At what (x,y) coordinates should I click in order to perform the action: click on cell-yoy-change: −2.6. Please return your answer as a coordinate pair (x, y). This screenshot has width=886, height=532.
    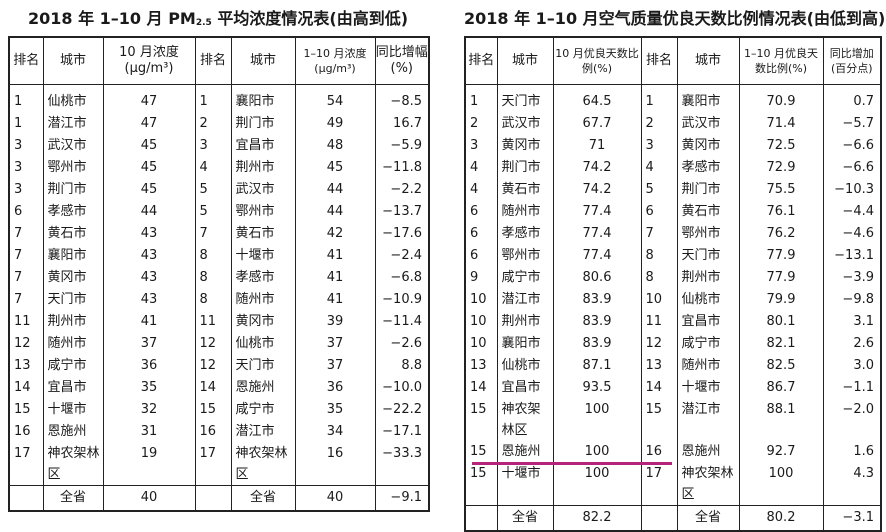
    Looking at the image, I should click on (402, 344).